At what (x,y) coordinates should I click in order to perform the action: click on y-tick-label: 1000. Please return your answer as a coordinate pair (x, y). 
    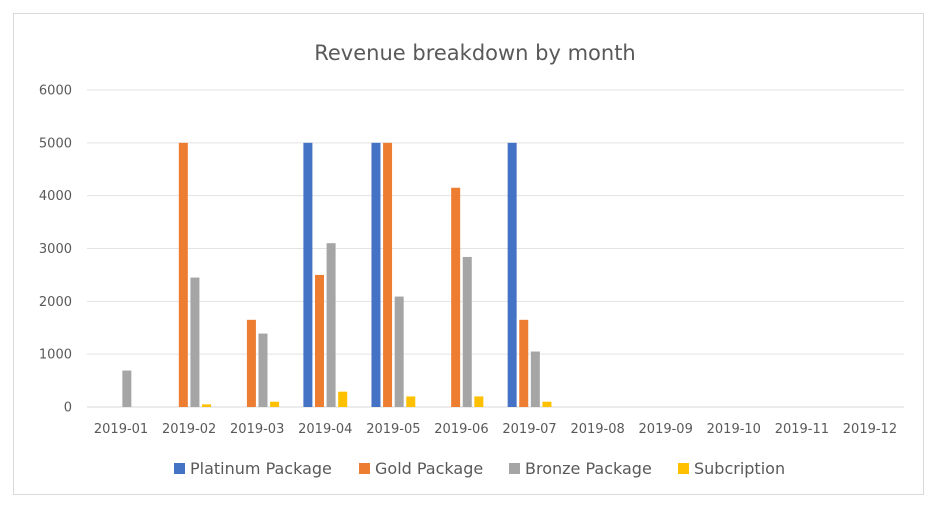
    Looking at the image, I should click on (55, 355).